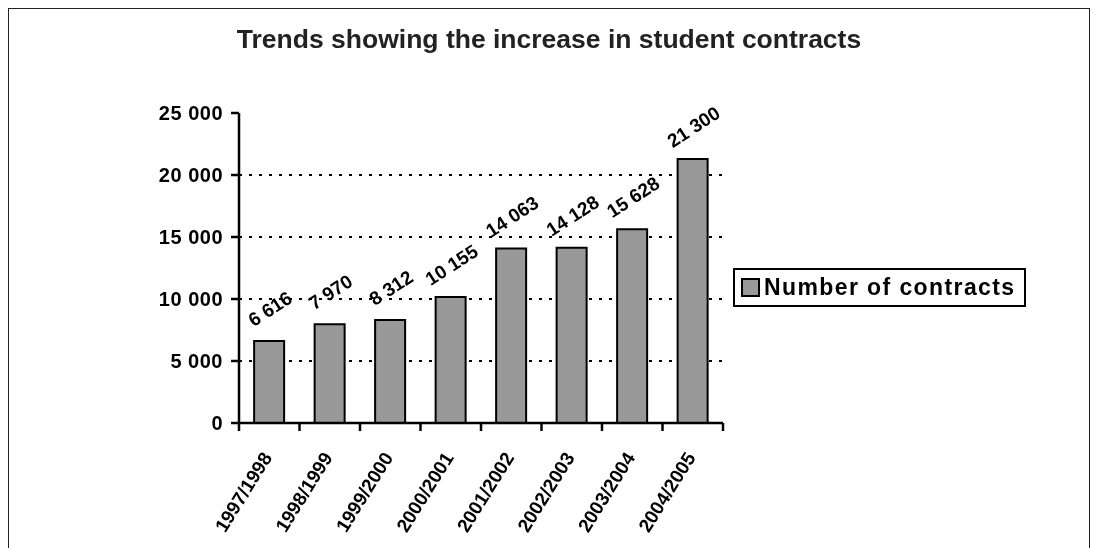 Image resolution: width=1097 pixels, height=548 pixels. I want to click on data-label: 21 300, so click(693, 127).